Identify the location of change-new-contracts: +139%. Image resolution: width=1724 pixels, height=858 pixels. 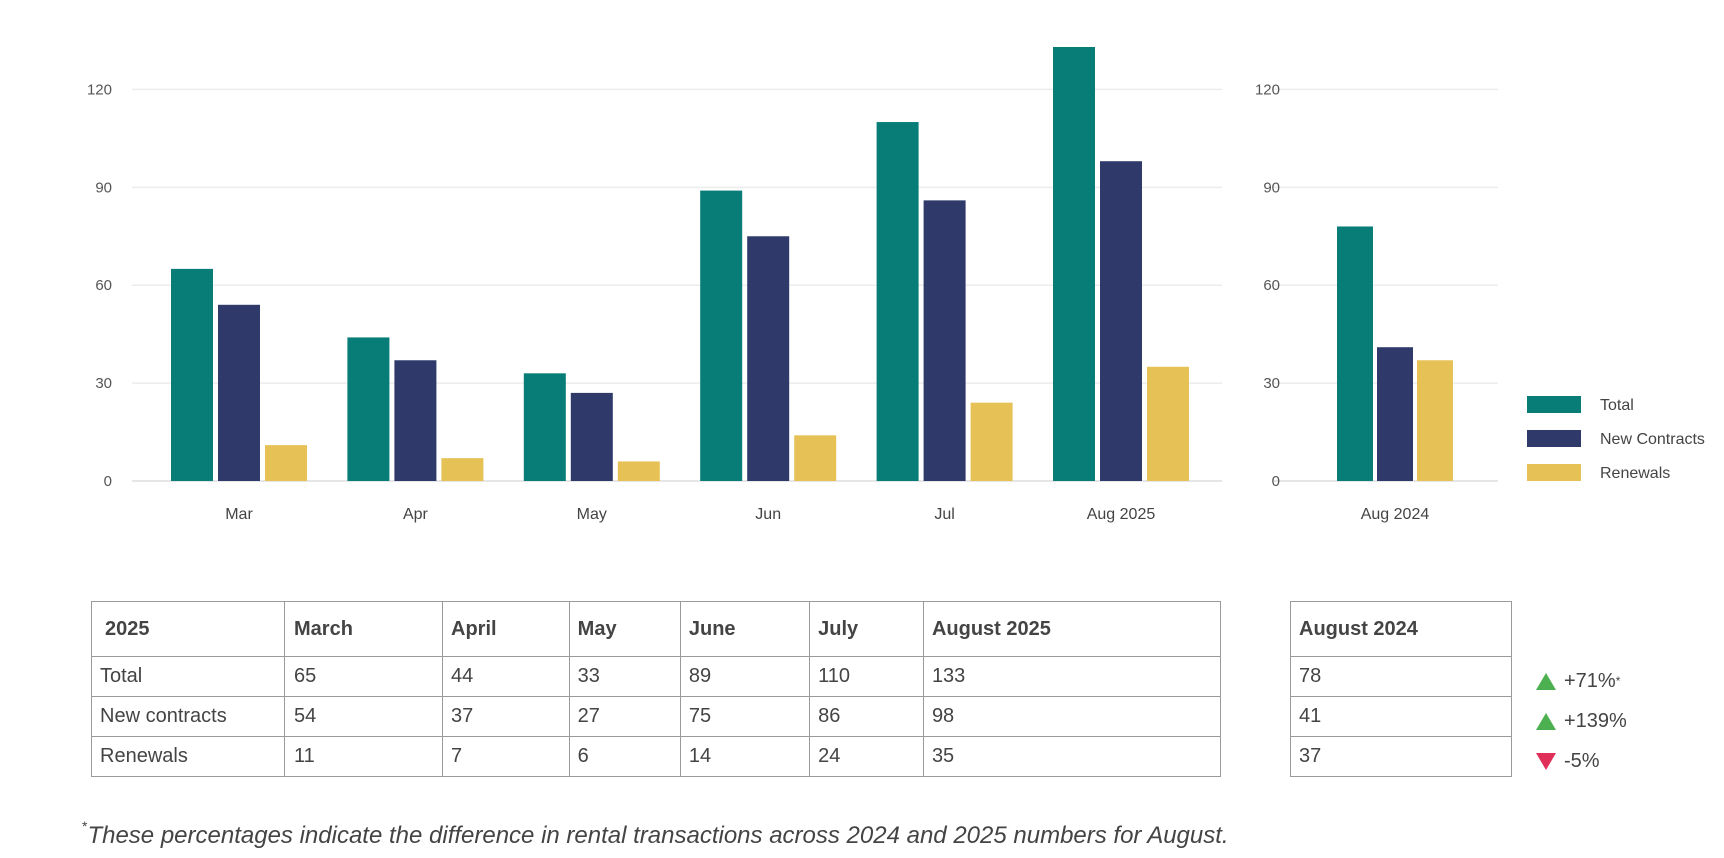
(1626, 721).